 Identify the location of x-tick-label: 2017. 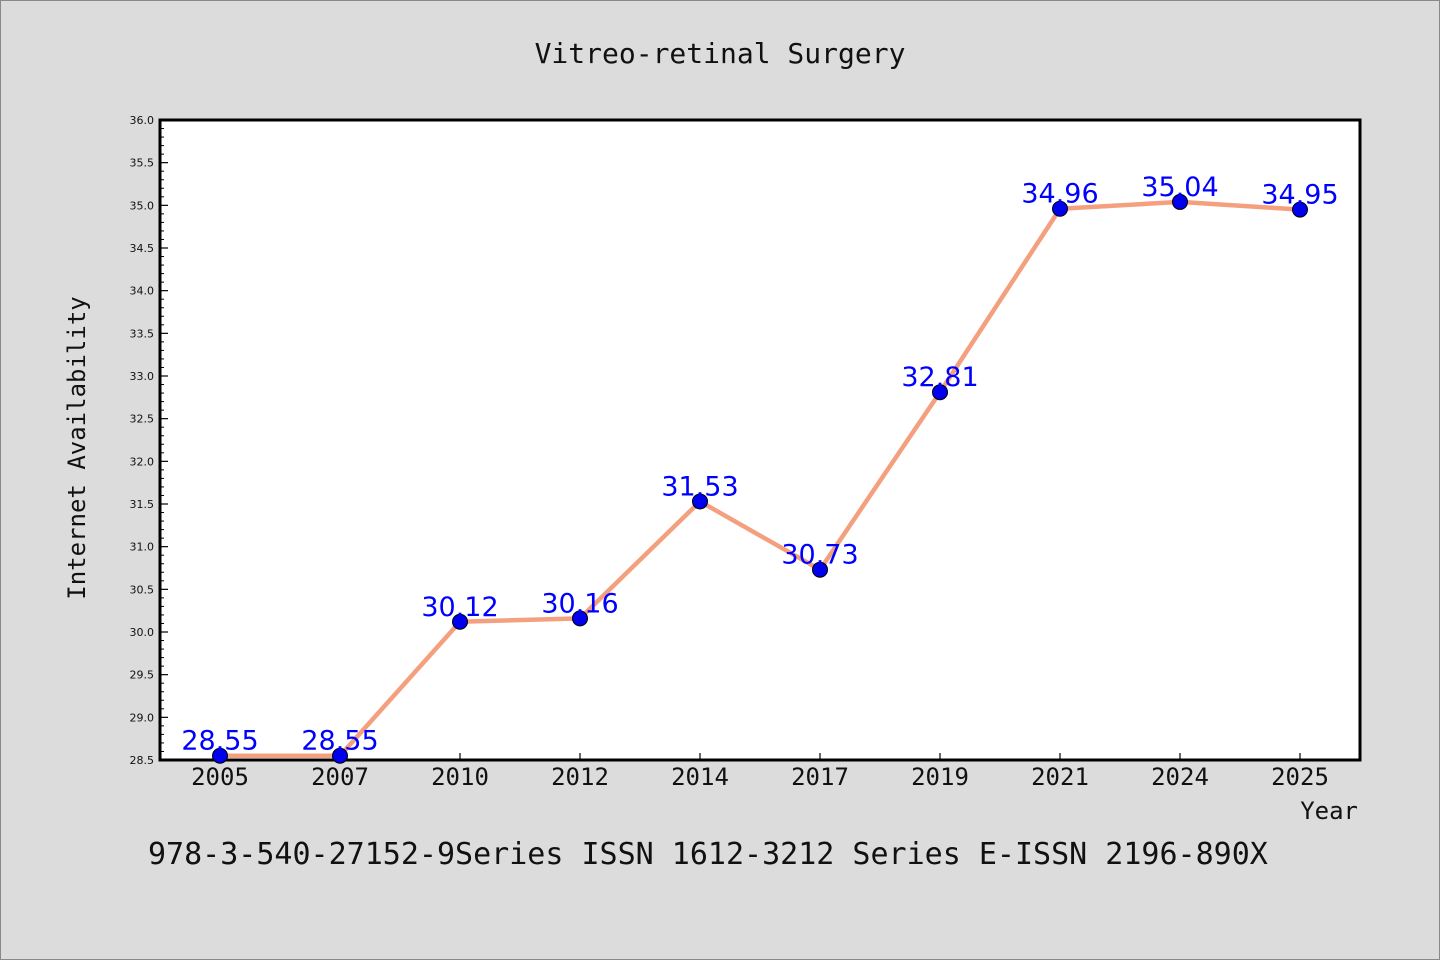
(820, 777).